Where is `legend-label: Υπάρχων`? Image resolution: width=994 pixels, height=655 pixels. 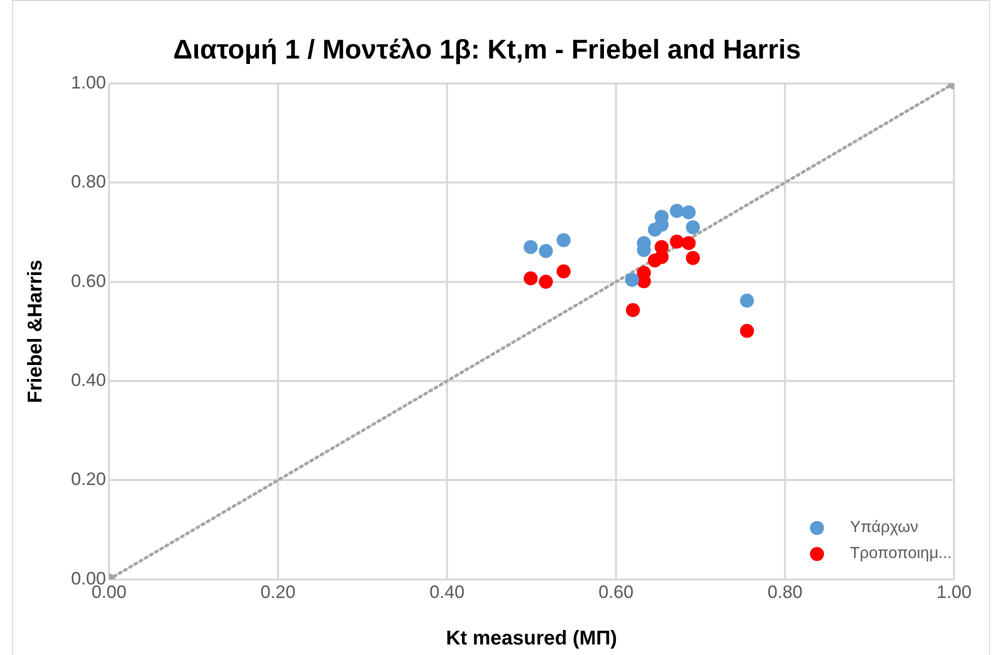
legend-label: Υπάρχων is located at coordinates (884, 528).